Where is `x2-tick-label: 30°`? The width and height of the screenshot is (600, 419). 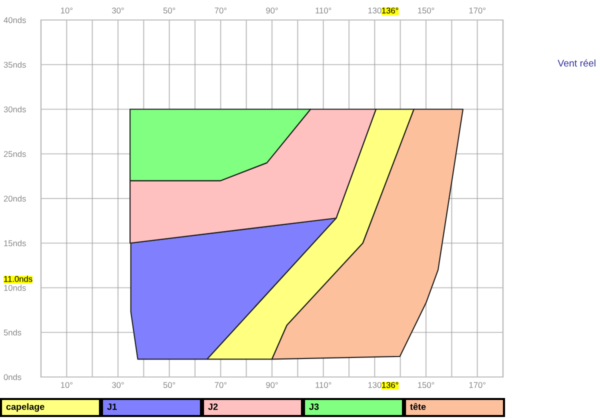 x2-tick-label: 30° is located at coordinates (118, 11).